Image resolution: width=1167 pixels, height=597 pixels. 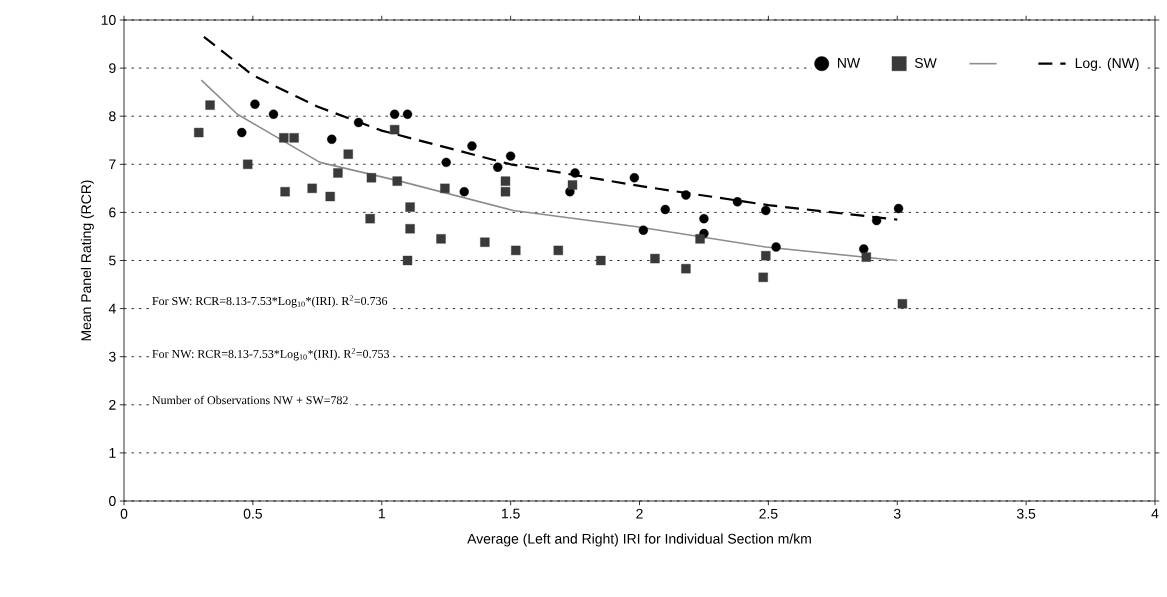 I want to click on y-tick-label: 5, so click(x=112, y=260).